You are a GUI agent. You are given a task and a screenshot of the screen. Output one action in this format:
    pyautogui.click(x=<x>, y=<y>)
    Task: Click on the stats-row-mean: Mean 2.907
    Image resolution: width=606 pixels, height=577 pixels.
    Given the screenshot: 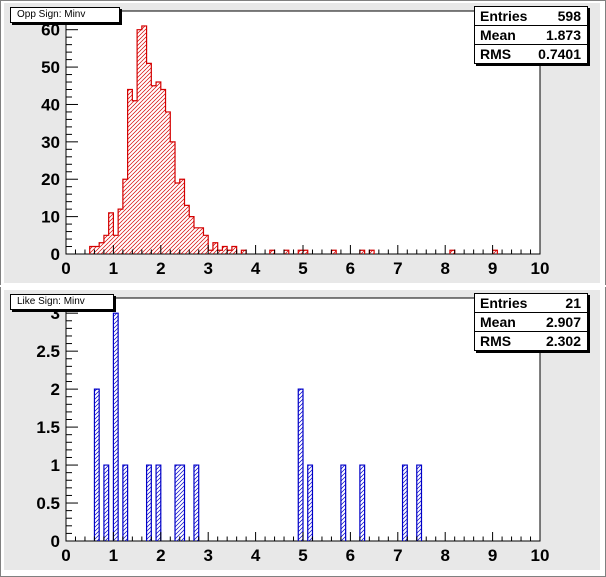 What is the action you would take?
    pyautogui.click(x=531, y=321)
    